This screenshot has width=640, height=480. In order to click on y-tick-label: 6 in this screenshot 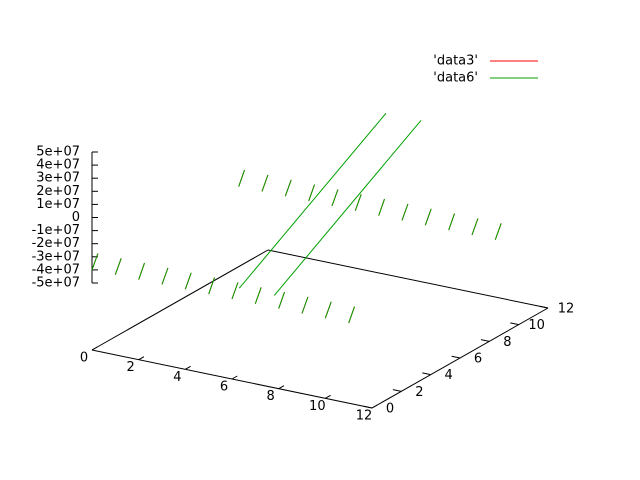, I will do `click(478, 359)`.